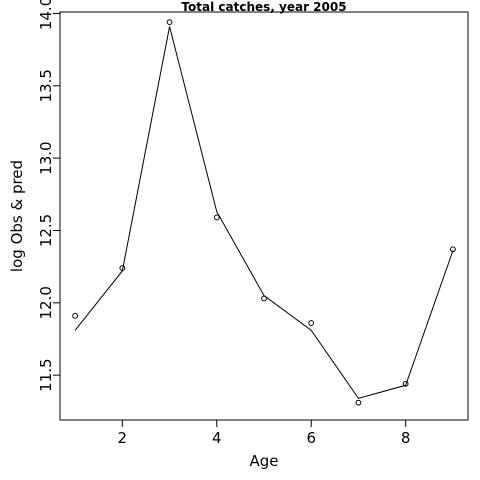 The height and width of the screenshot is (480, 480). What do you see at coordinates (263, 7) in the screenshot?
I see `chart-title: Total catches, year 2005` at bounding box center [263, 7].